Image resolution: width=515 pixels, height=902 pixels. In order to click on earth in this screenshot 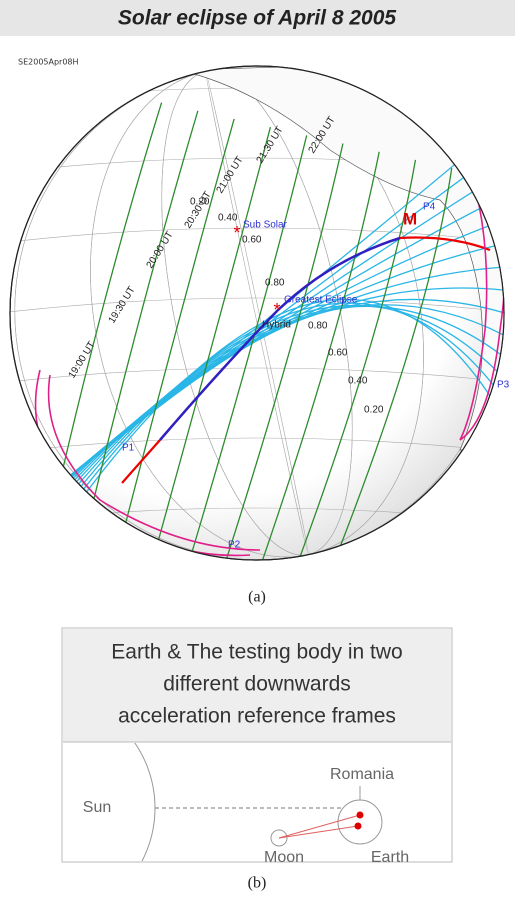, I will do `click(360, 822)`.